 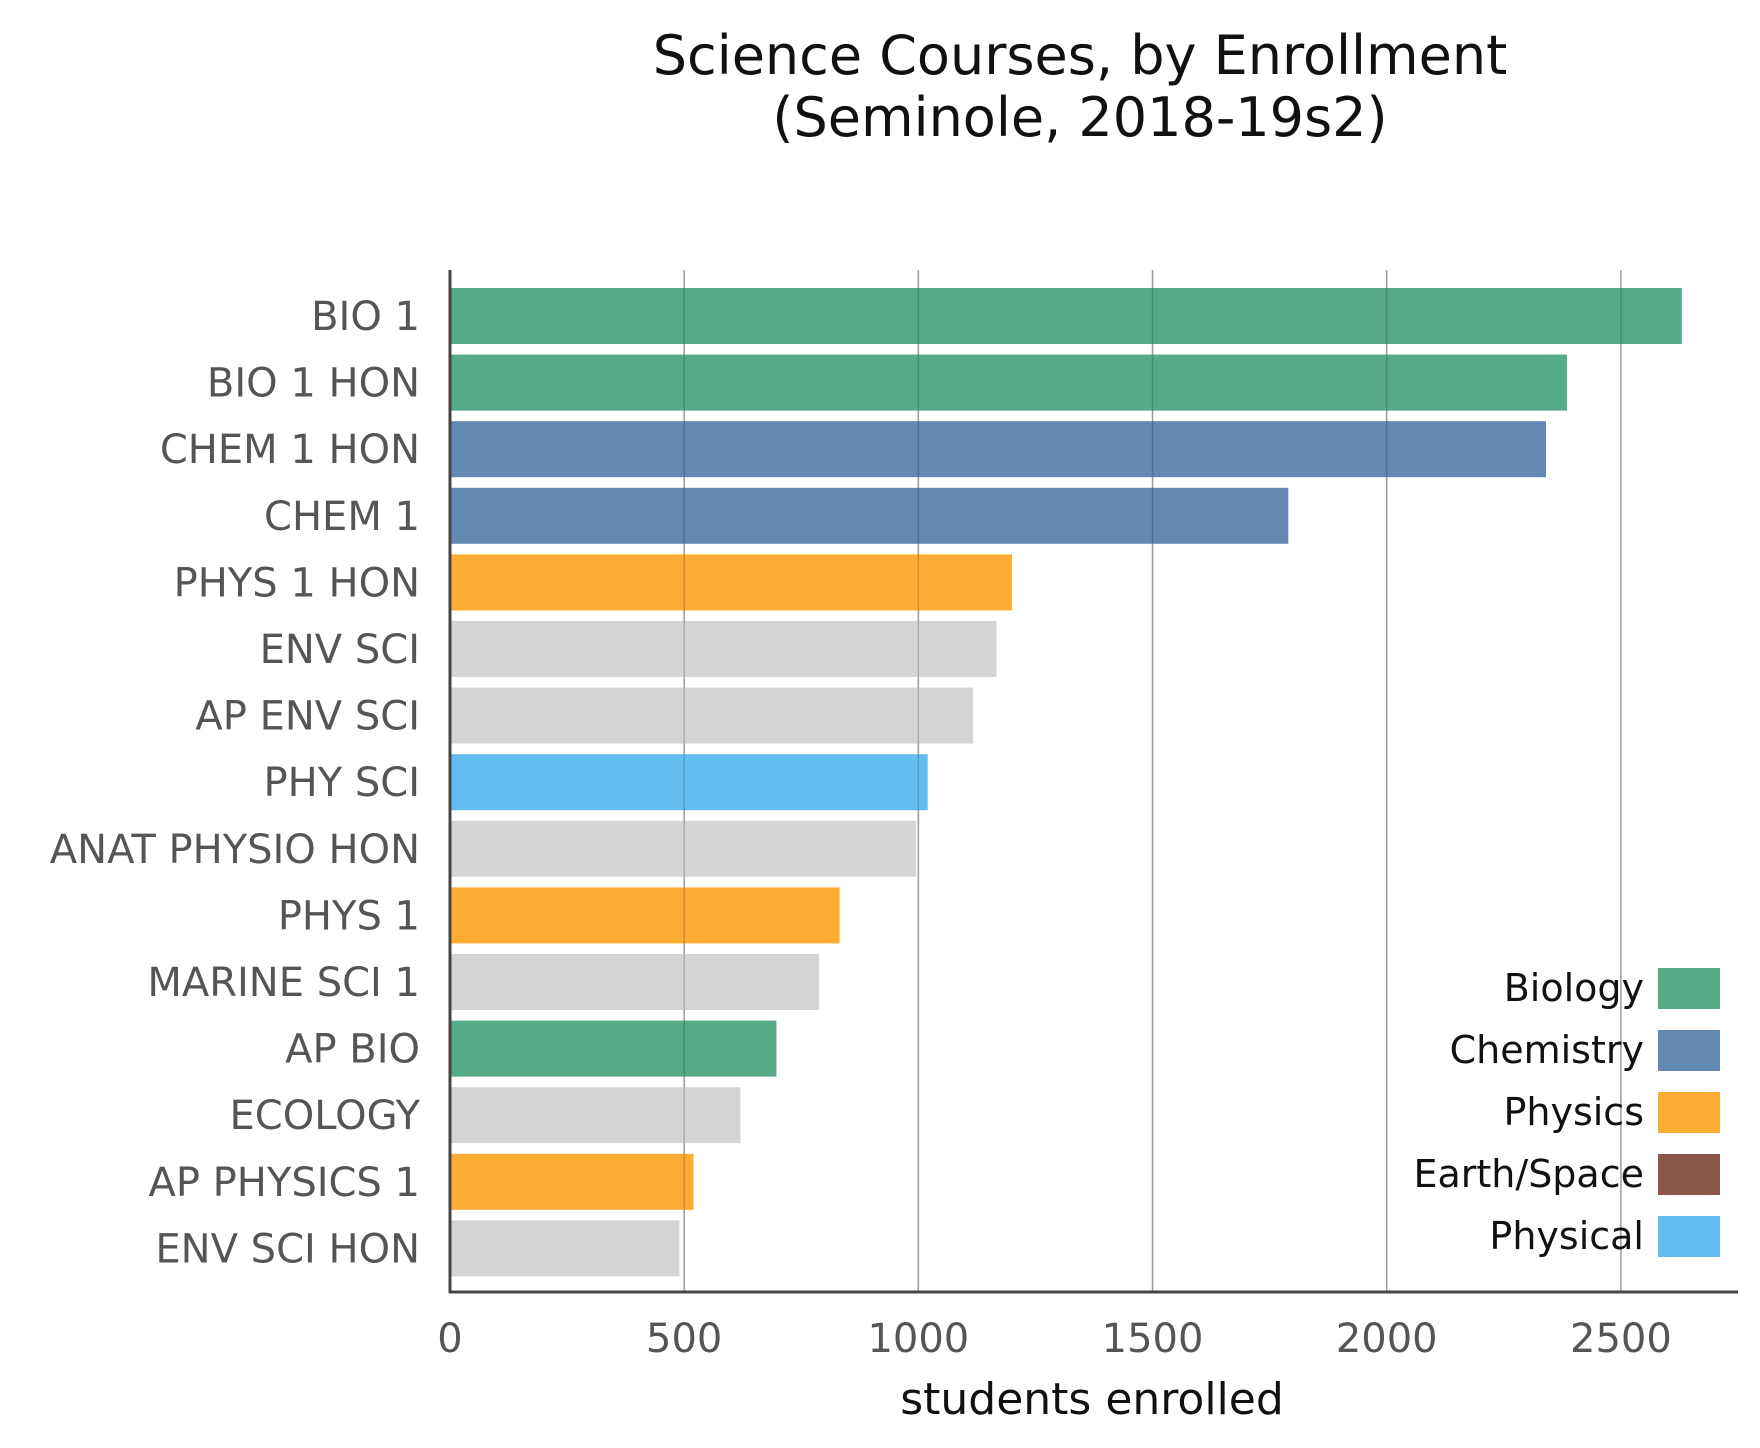 I want to click on y-tick-label: MARINE SCI 1, so click(x=283, y=983).